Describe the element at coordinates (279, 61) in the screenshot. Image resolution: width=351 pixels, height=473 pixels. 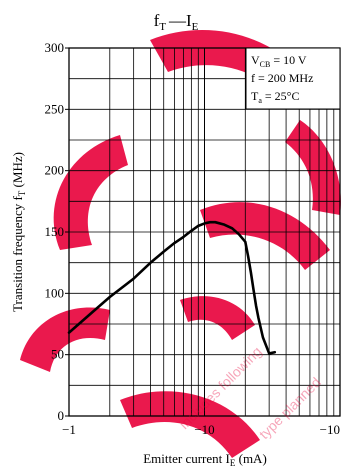
I see `legend-line-vcb: VCB = 10 V` at that location.